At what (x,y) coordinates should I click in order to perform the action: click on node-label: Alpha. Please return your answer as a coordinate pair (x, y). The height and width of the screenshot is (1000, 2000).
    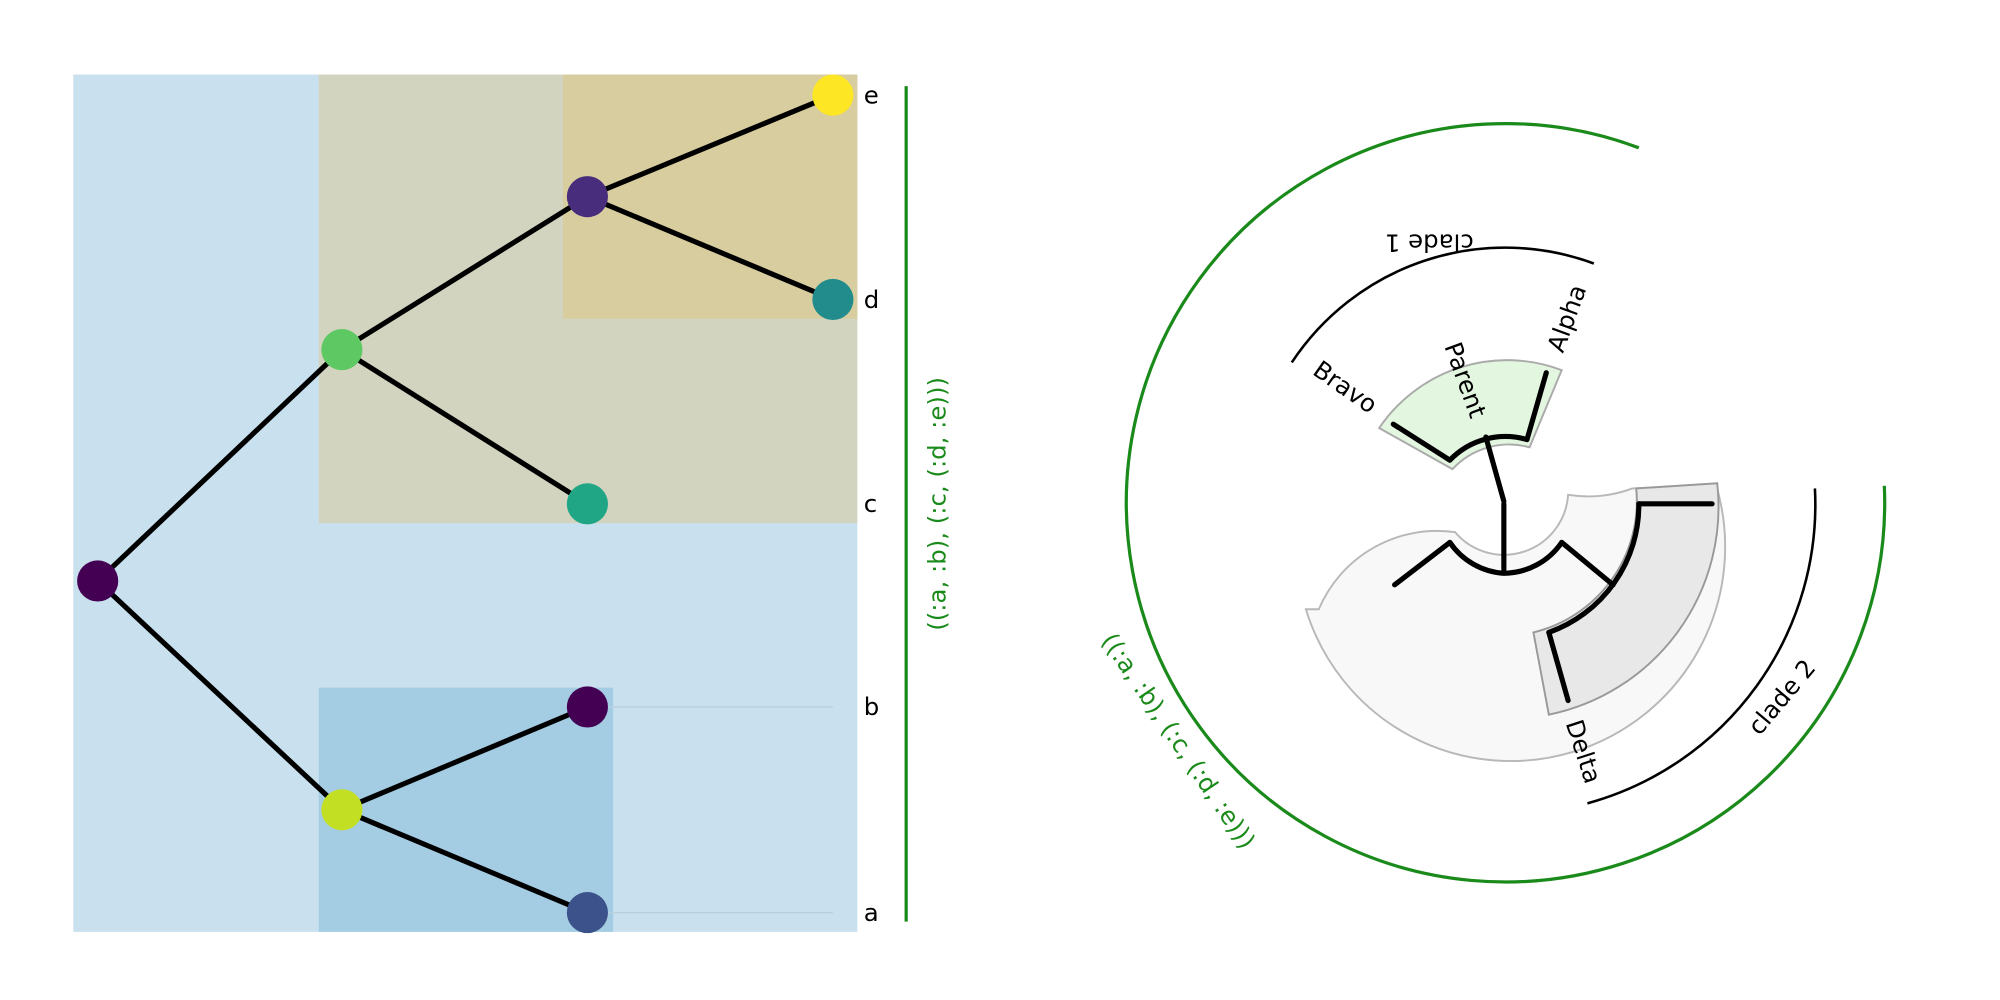
    Looking at the image, I should click on (1566, 318).